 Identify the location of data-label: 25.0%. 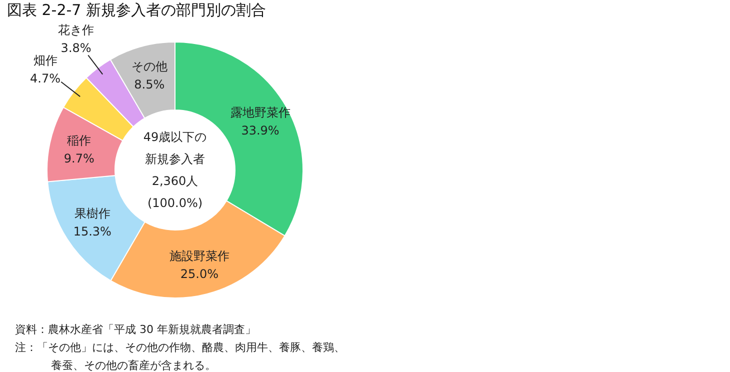
(199, 273).